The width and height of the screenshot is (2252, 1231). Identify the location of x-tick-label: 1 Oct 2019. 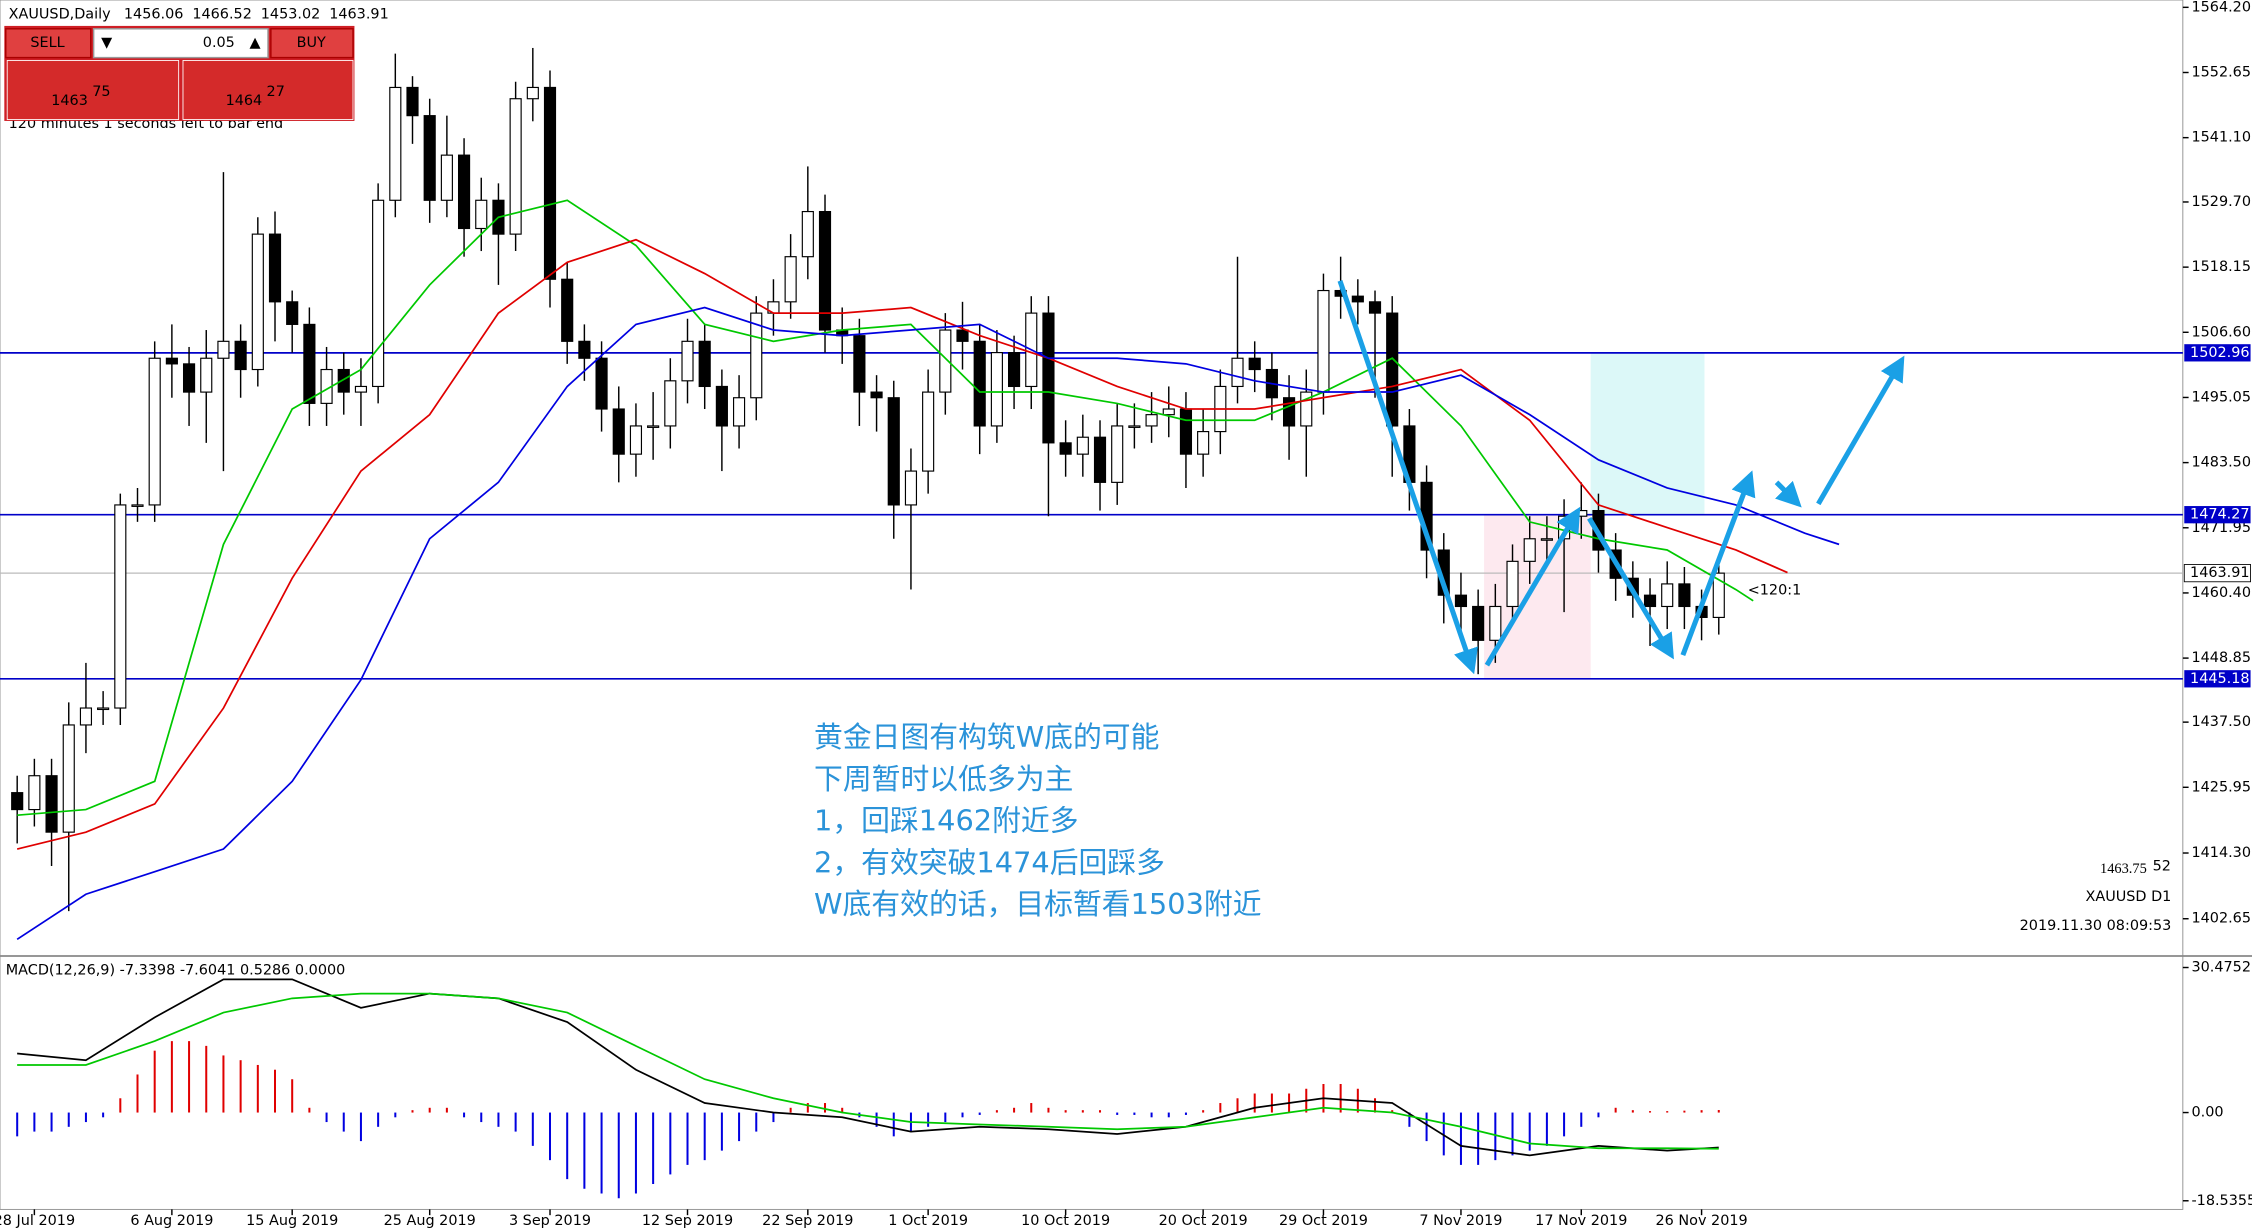
(928, 1221).